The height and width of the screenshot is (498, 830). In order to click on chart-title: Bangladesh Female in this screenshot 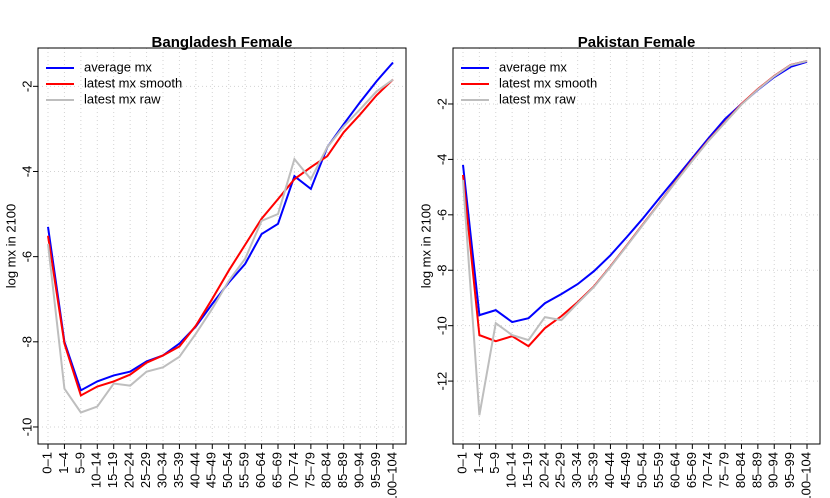, I will do `click(222, 42)`.